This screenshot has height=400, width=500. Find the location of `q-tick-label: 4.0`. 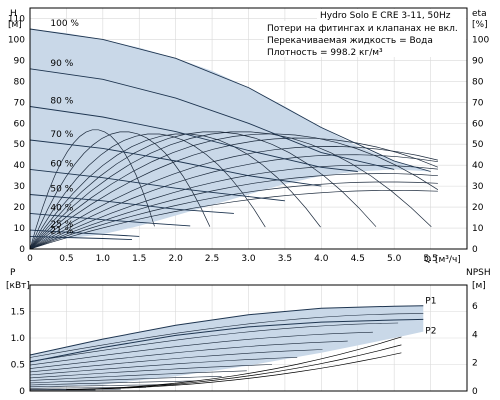

q-tick-label: 4.0 is located at coordinates (321, 259).